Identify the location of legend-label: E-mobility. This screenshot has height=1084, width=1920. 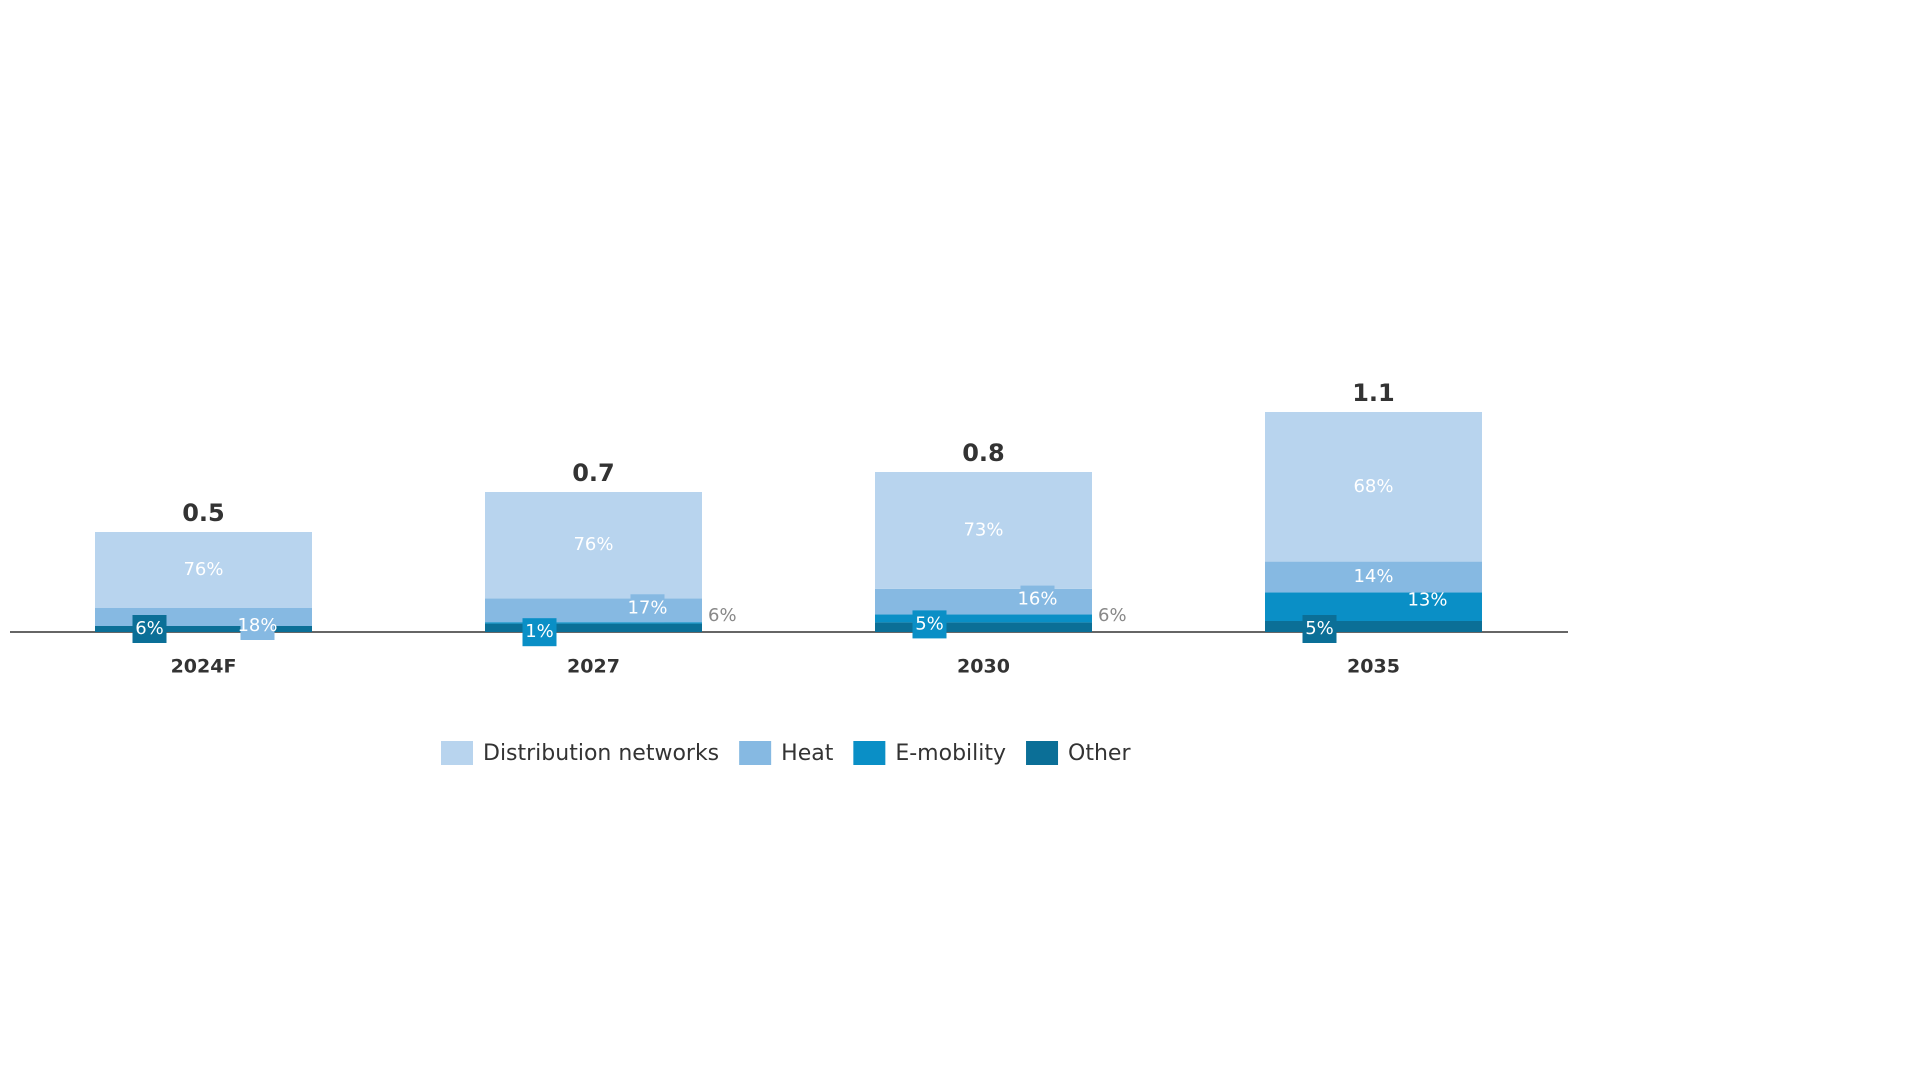
(950, 753).